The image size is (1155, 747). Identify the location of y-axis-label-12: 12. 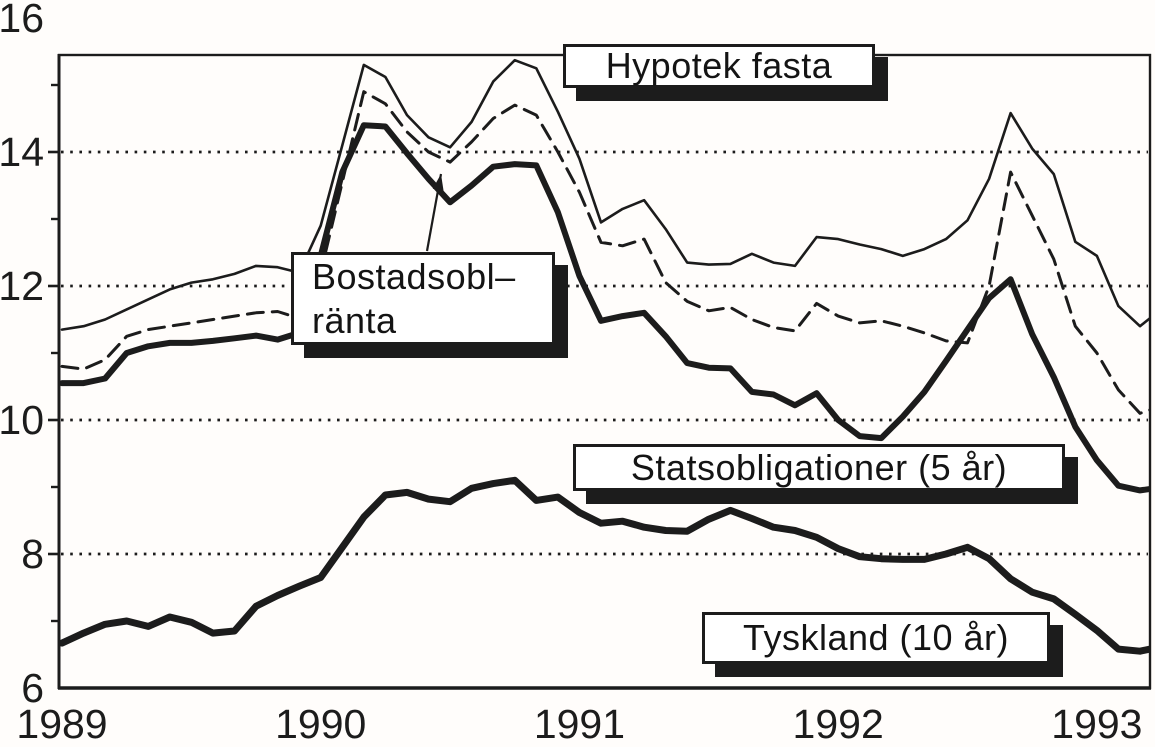
(22, 286).